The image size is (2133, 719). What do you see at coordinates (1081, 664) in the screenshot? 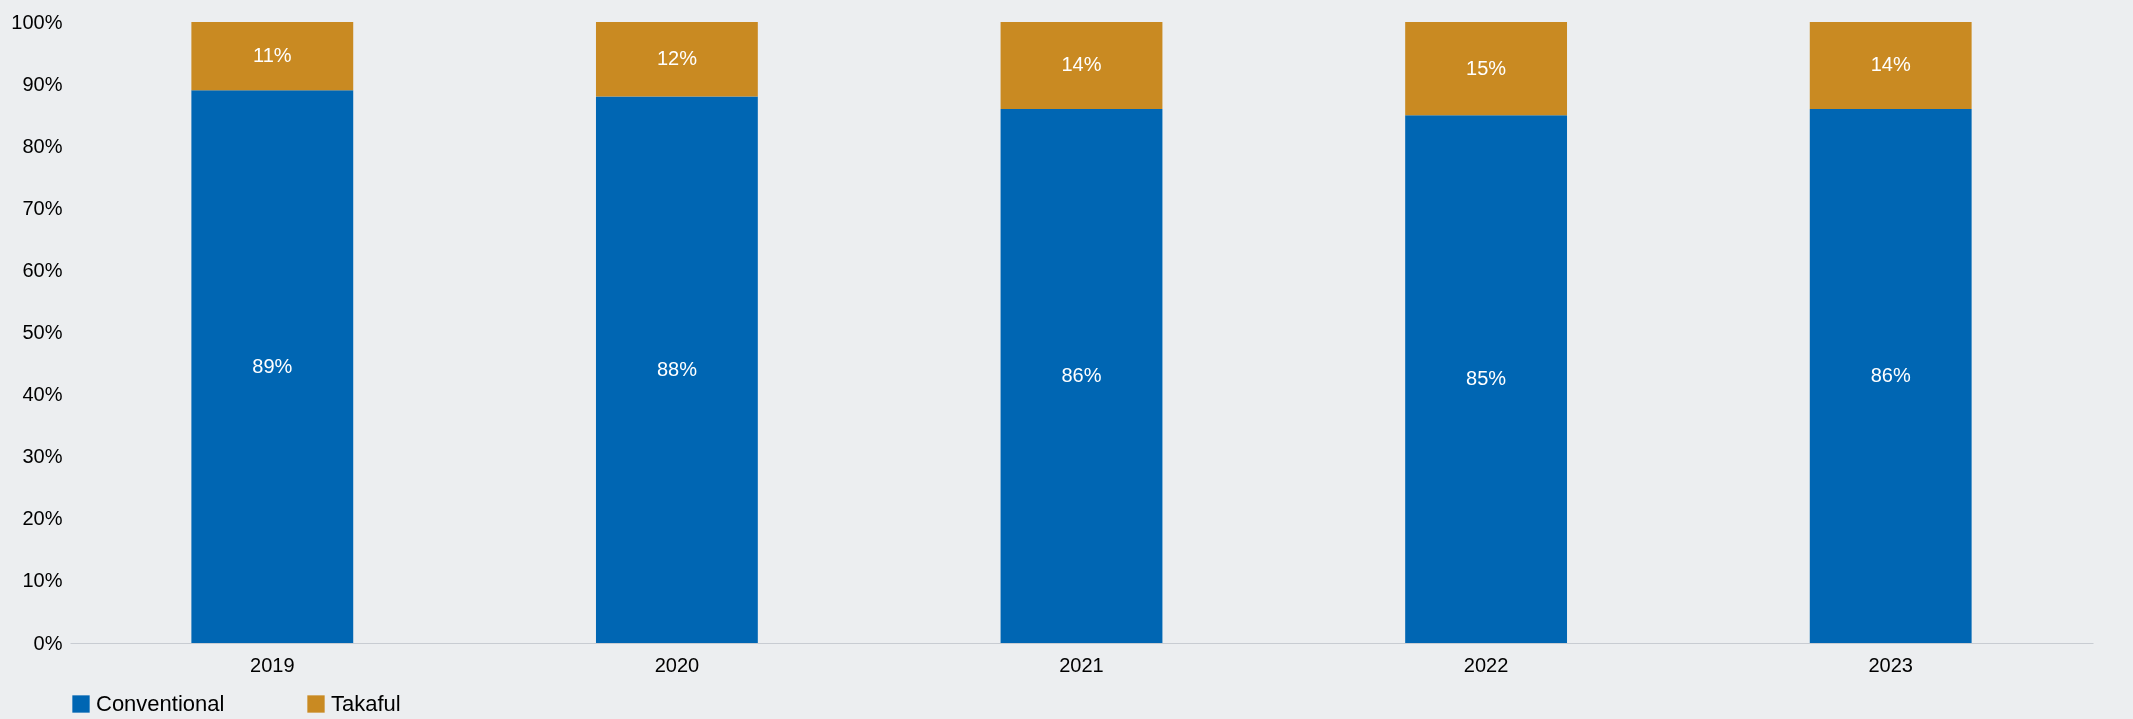
I see `x-tick-label: 2021` at bounding box center [1081, 664].